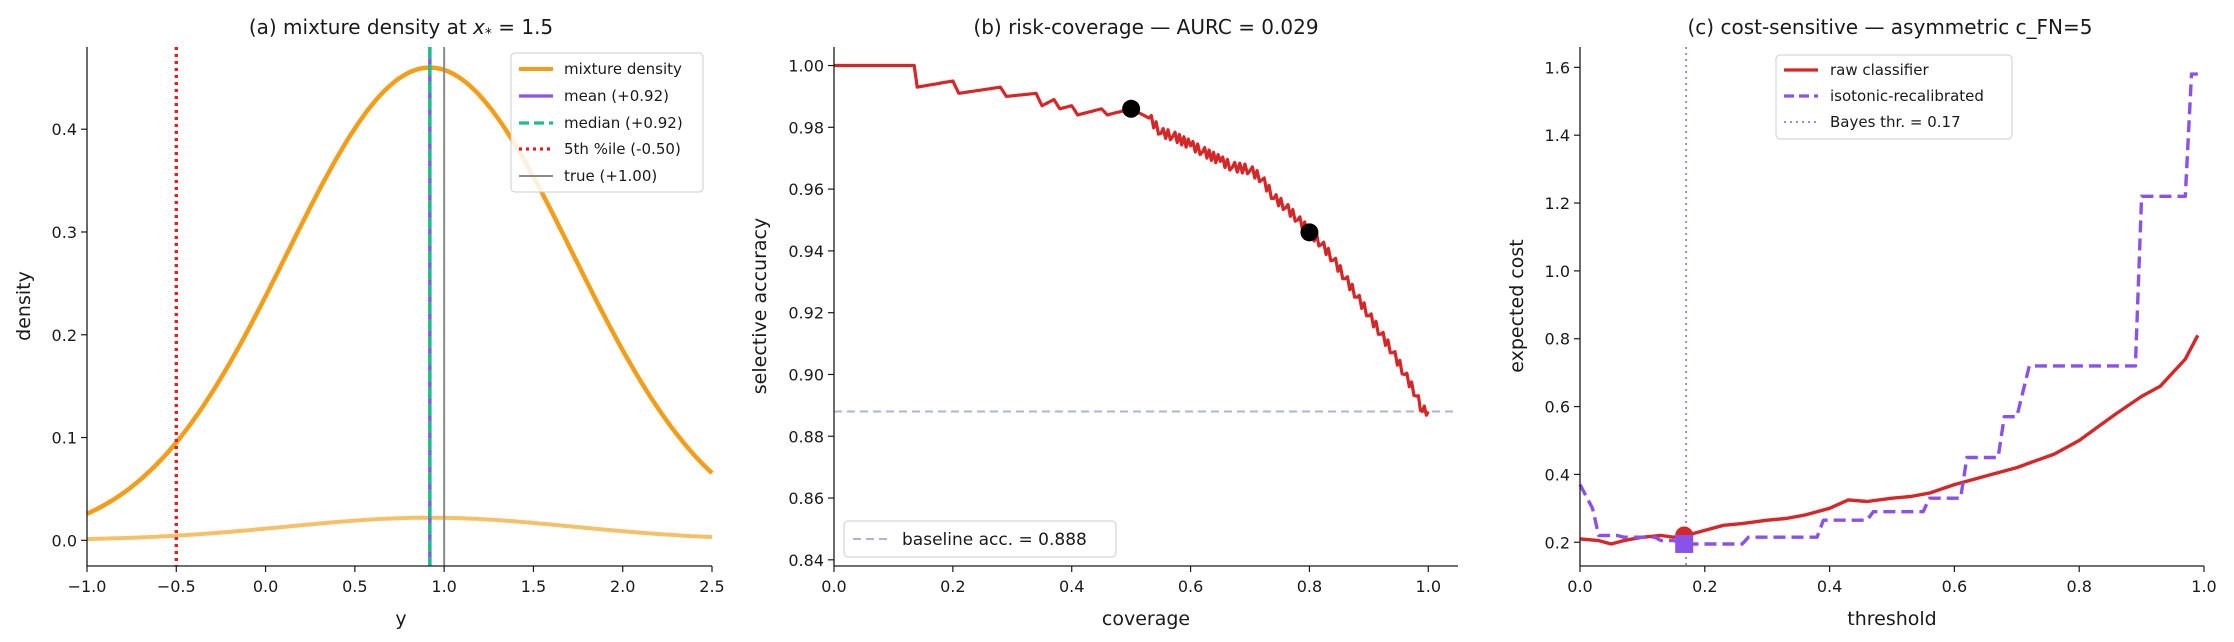  Describe the element at coordinates (760, 306) in the screenshot. I see `panel-b-y-label: selective accuracy` at that location.